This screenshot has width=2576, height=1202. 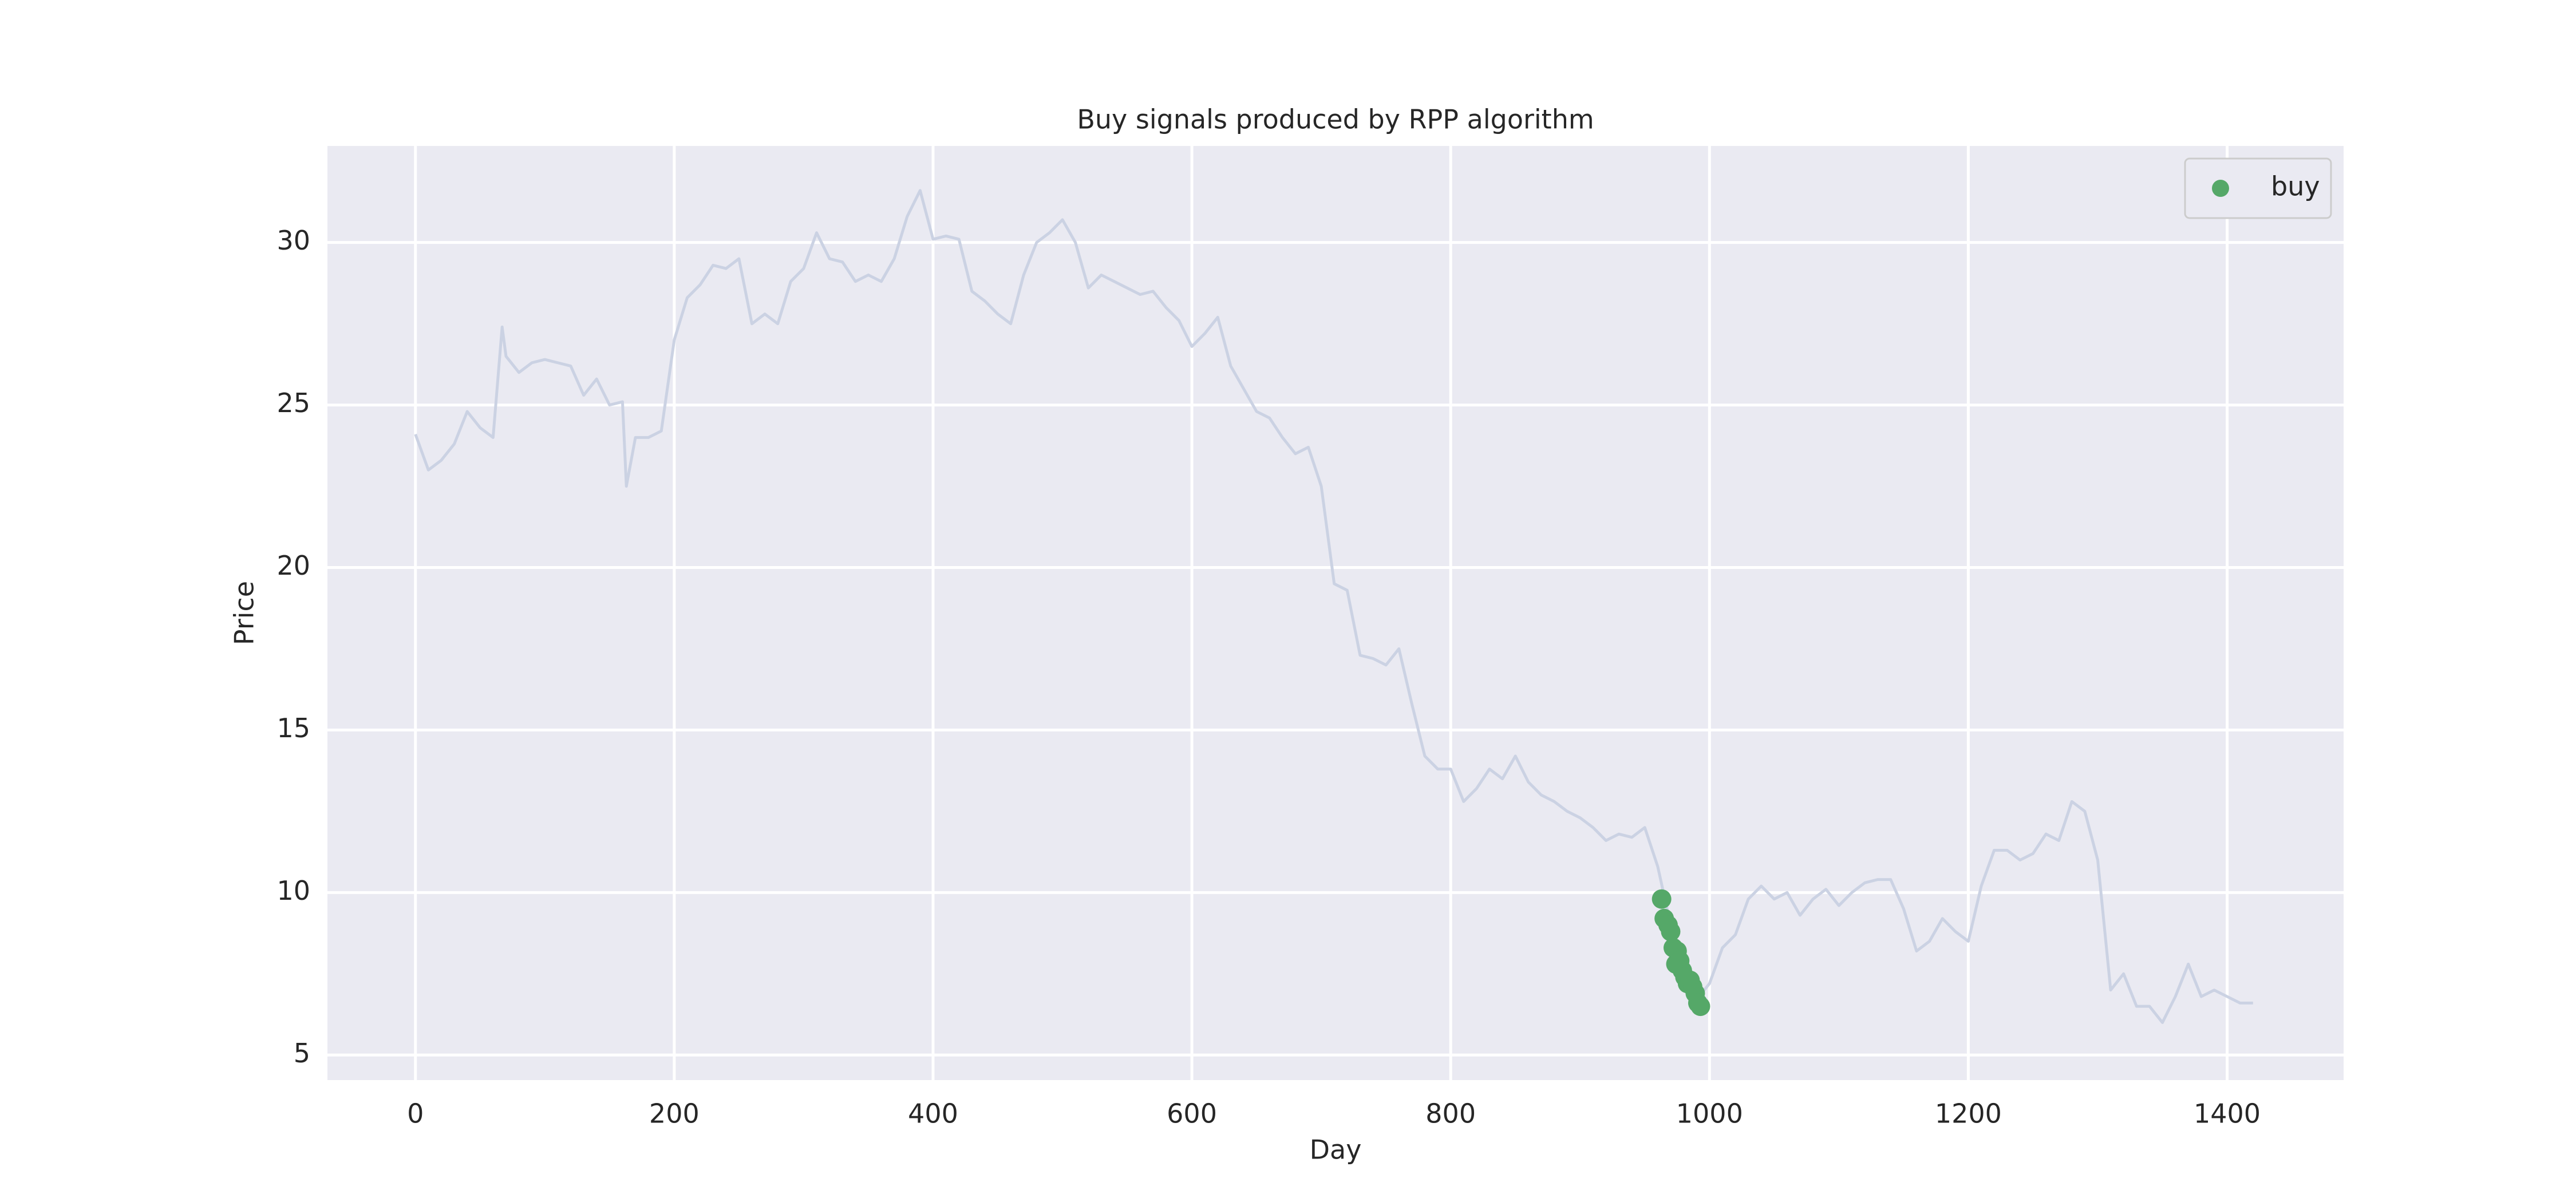 What do you see at coordinates (293, 566) in the screenshot?
I see `y-tick-label: 20` at bounding box center [293, 566].